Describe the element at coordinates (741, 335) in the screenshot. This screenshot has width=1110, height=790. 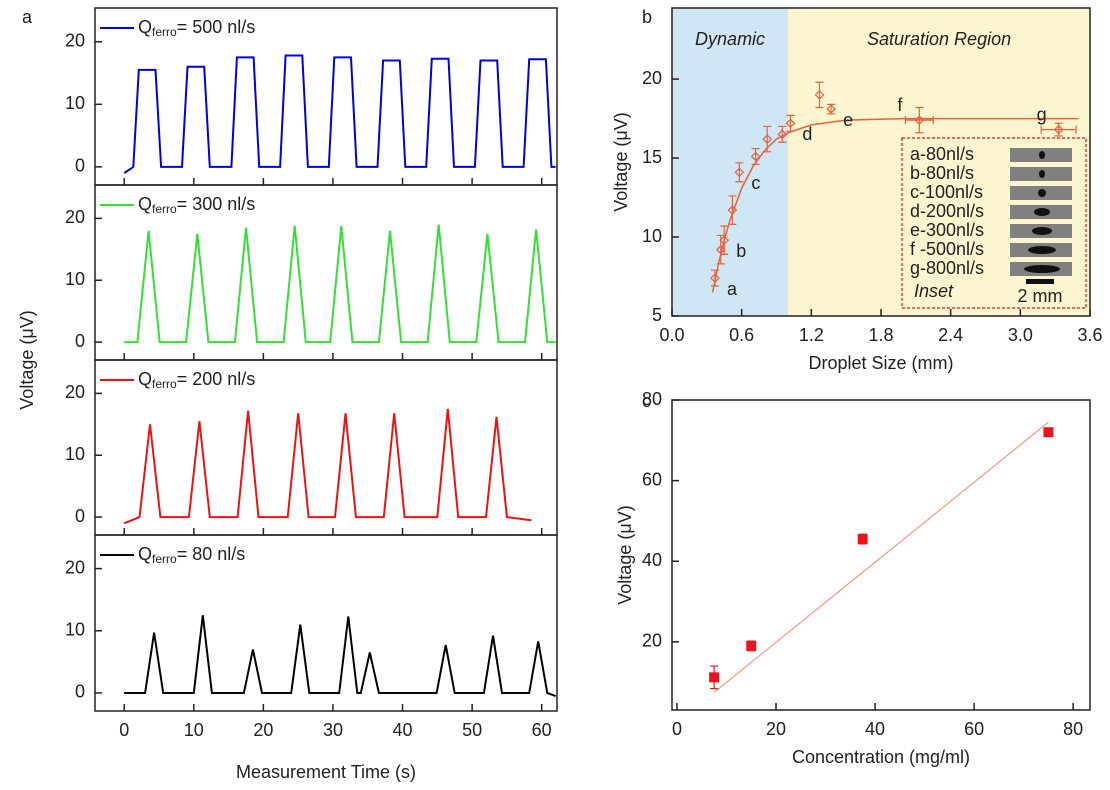
I see `x-tick-label: 0.6` at that location.